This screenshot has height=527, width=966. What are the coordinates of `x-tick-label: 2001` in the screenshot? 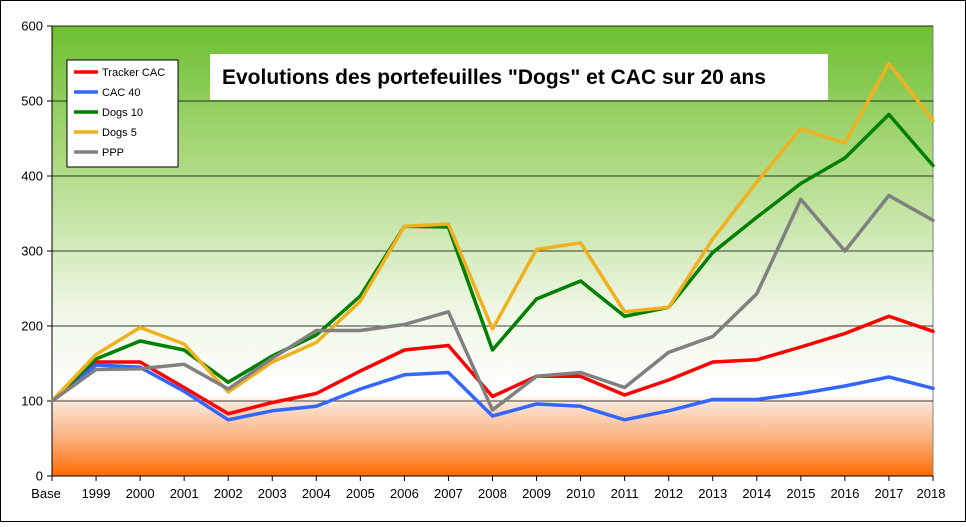 It's located at (184, 493).